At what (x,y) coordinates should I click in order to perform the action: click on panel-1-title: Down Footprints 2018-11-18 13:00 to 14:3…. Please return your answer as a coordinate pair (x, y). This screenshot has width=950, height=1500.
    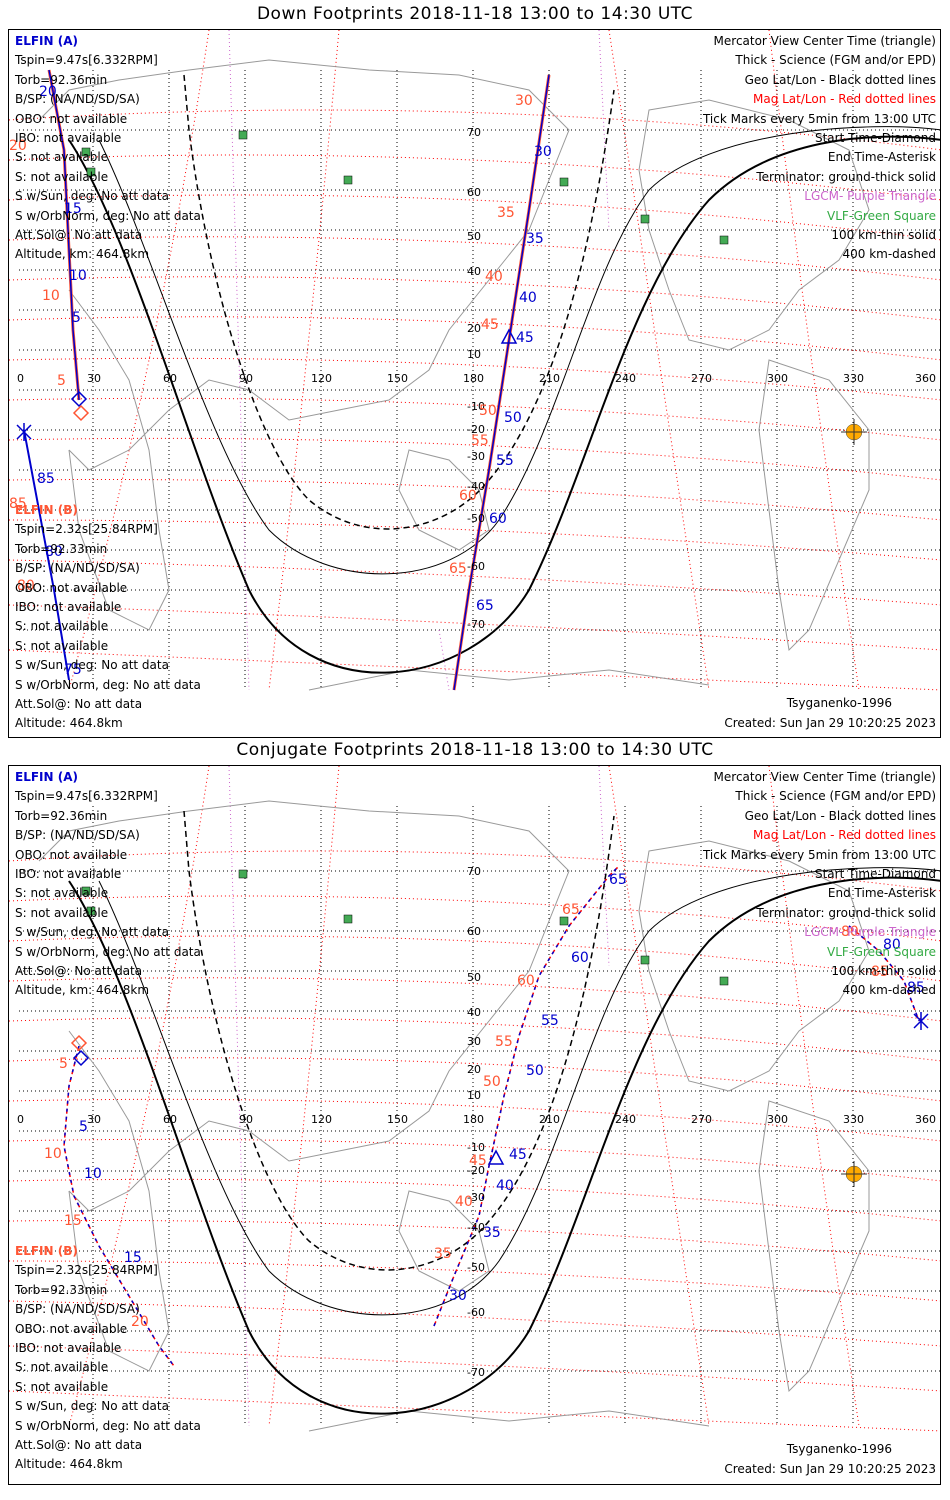
    Looking at the image, I should click on (475, 14).